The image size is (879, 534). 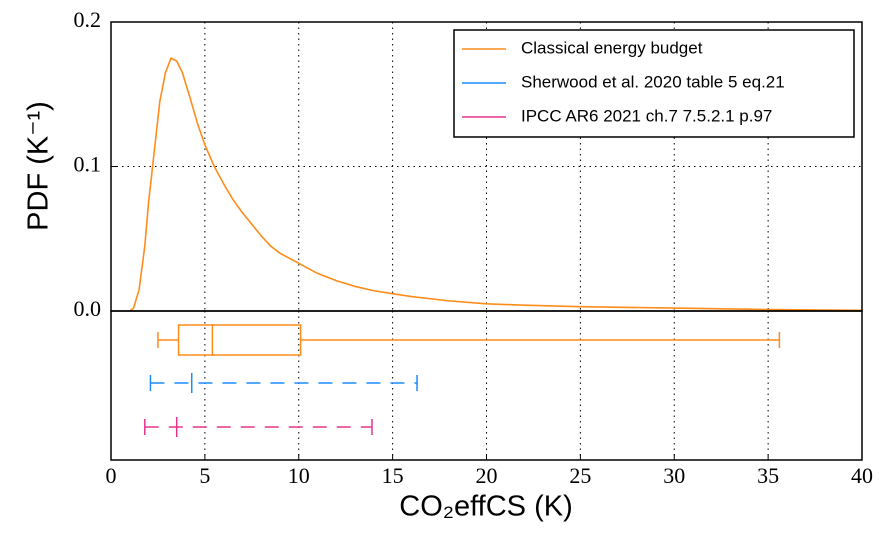 What do you see at coordinates (299, 475) in the screenshot?
I see `x-tick-label: 10` at bounding box center [299, 475].